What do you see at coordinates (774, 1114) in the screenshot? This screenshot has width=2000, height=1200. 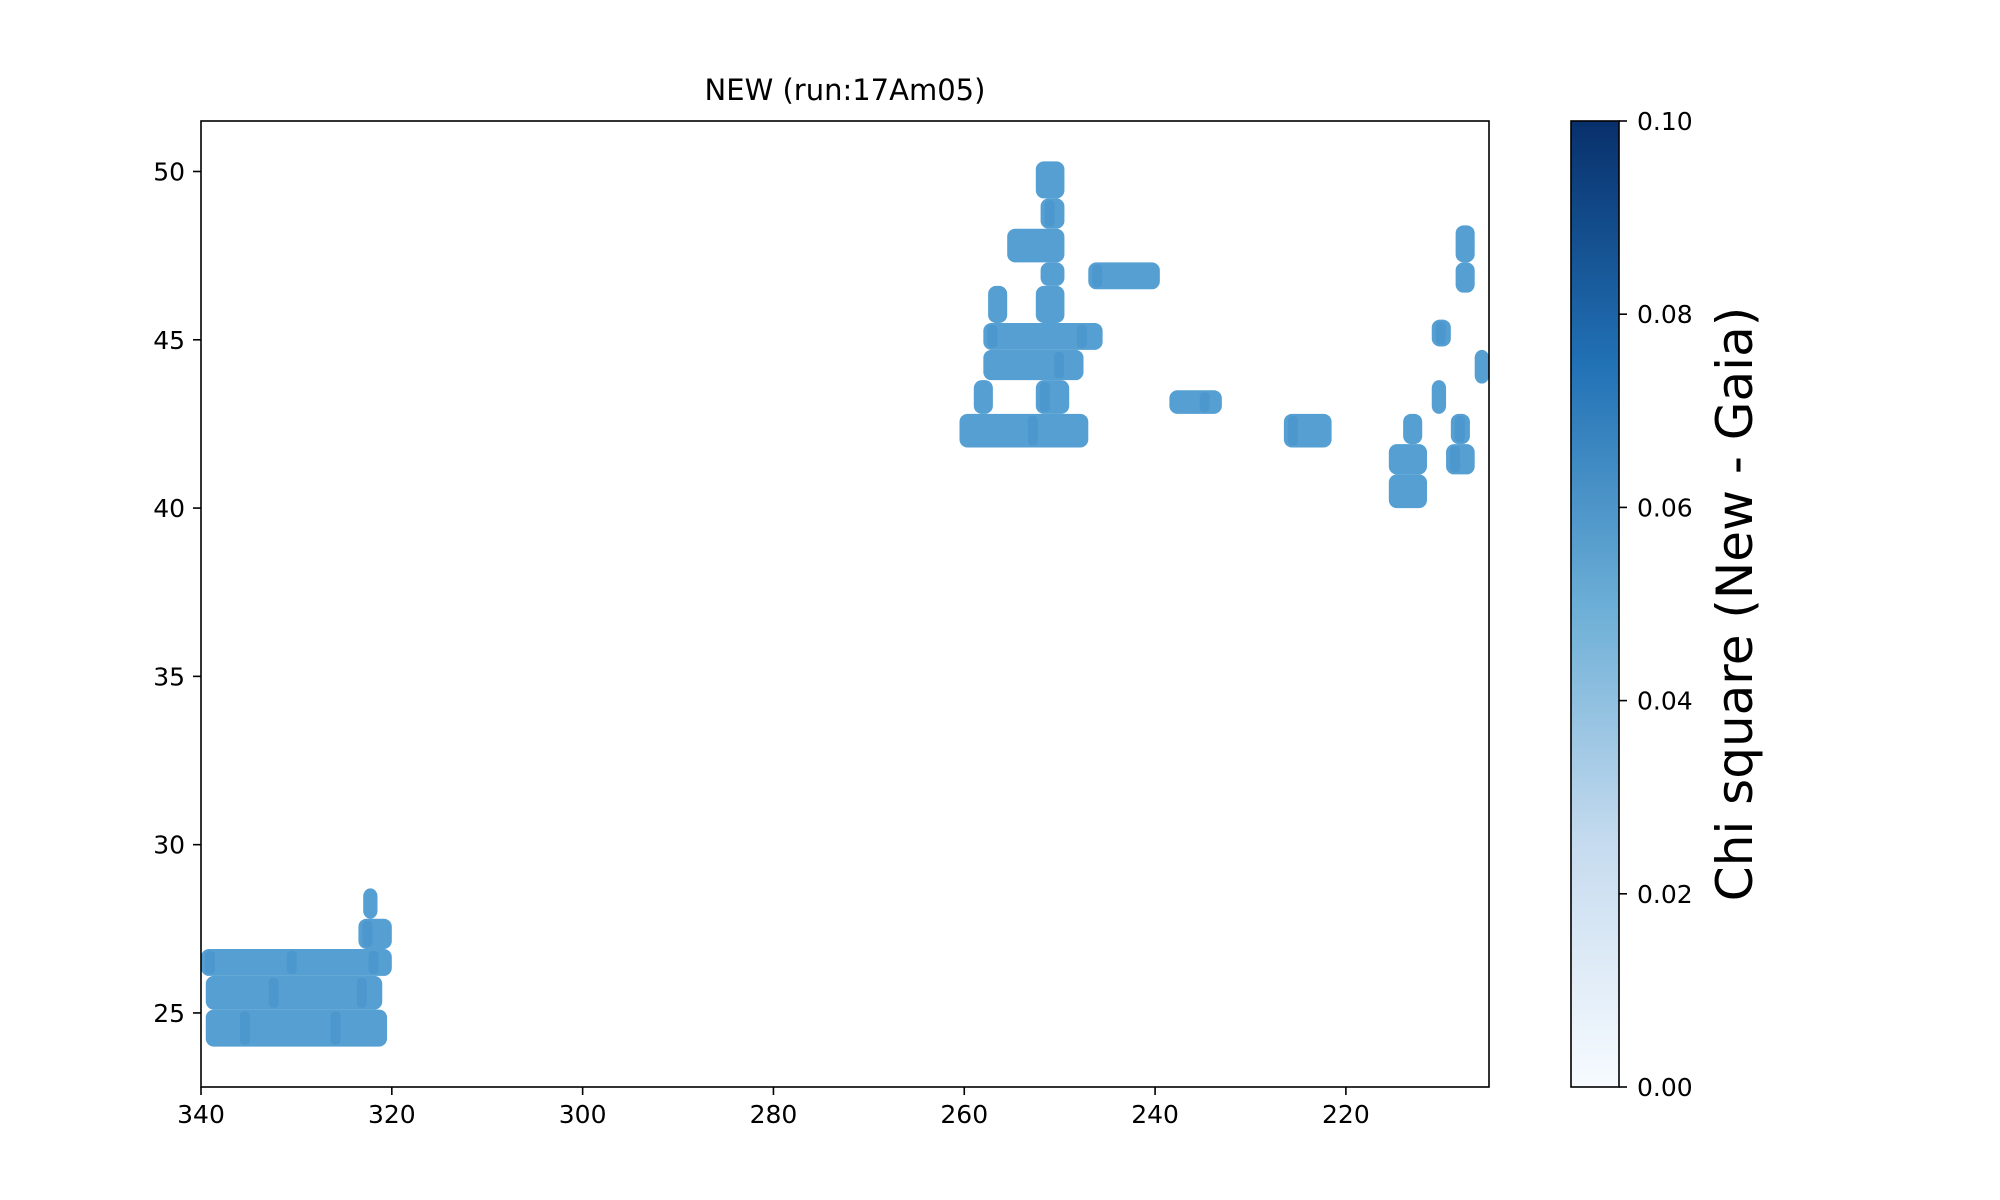 I see `x-tick-label: 280` at bounding box center [774, 1114].